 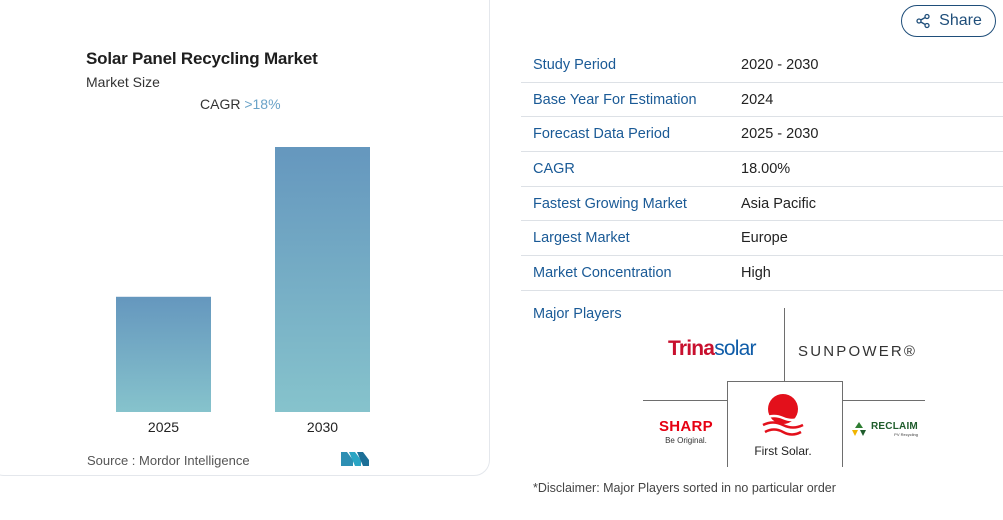 What do you see at coordinates (780, 134) in the screenshot?
I see `info-value: 2025 - 2030` at bounding box center [780, 134].